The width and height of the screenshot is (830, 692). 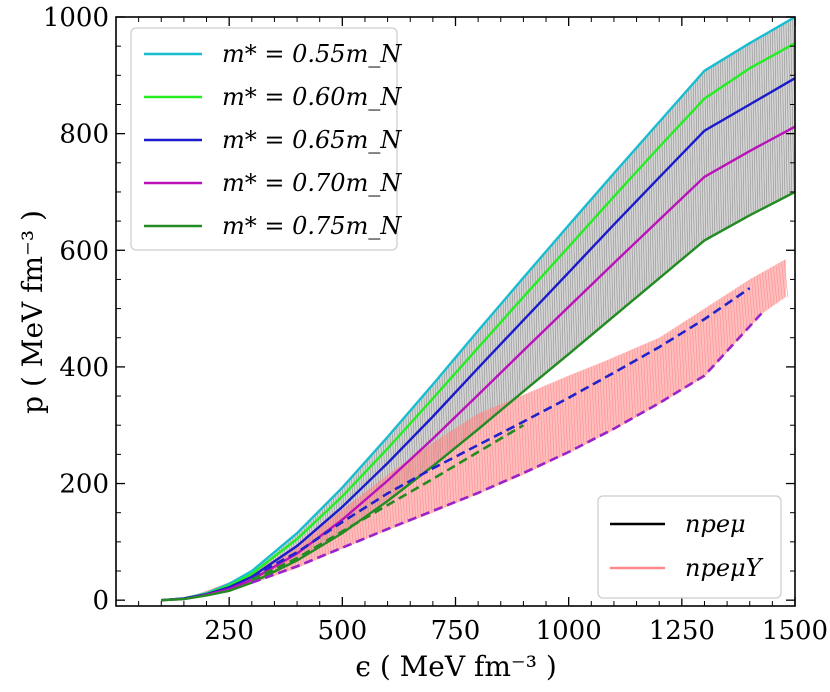 I want to click on y-tick-label: 1000, so click(x=76, y=18).